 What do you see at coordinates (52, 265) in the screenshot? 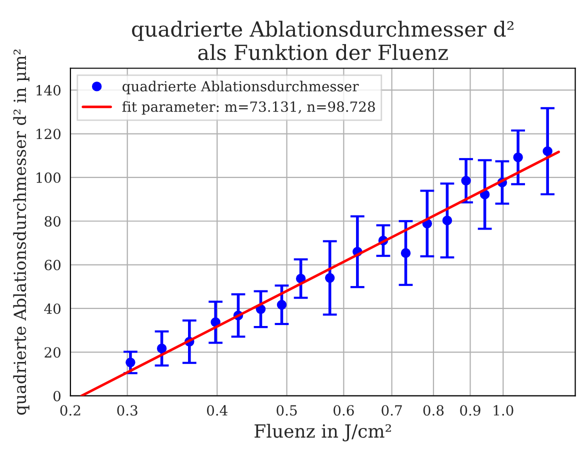
I see `y-tick-label: 60` at bounding box center [52, 265].